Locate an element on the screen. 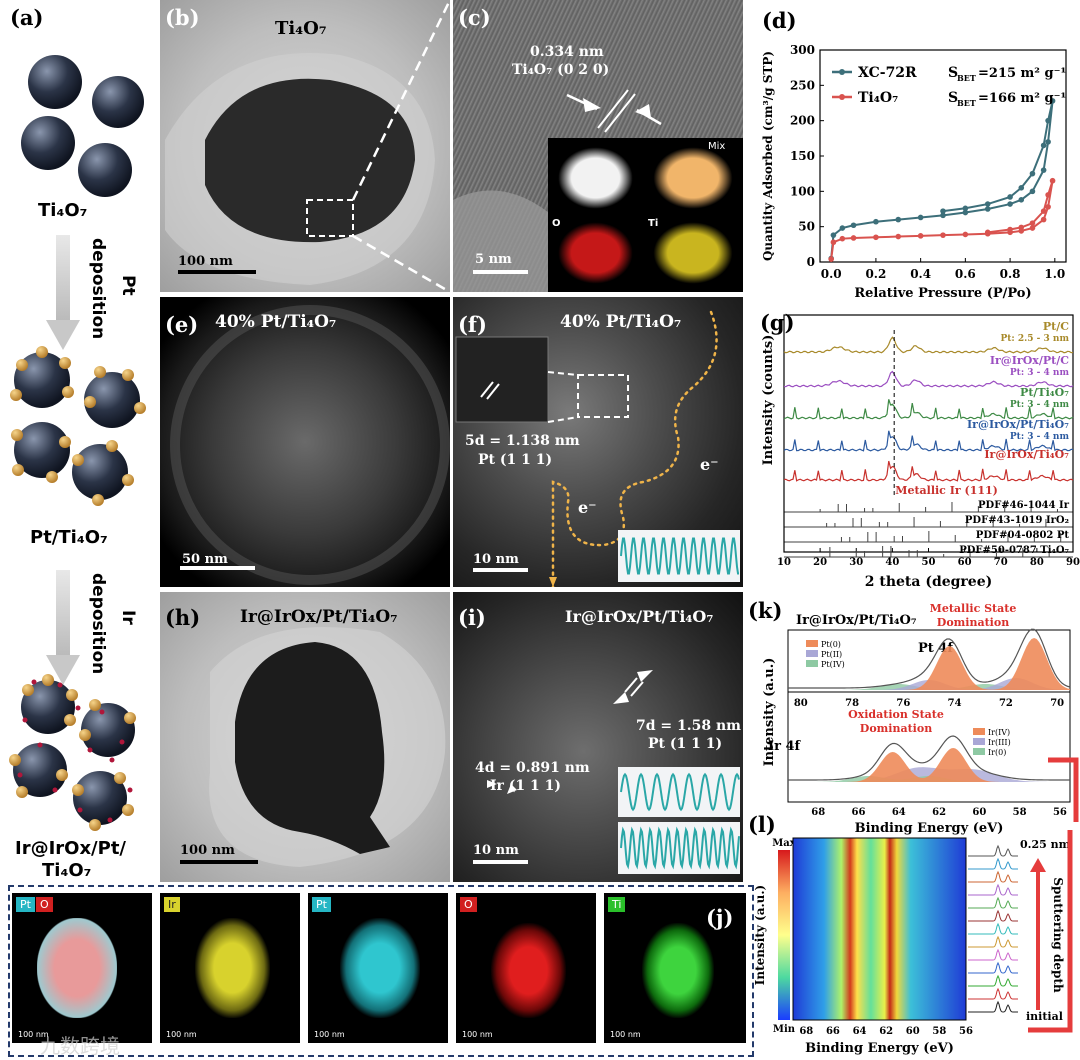 The height and width of the screenshot is (1060, 1080). panel-b-tem-image is located at coordinates (305, 146).